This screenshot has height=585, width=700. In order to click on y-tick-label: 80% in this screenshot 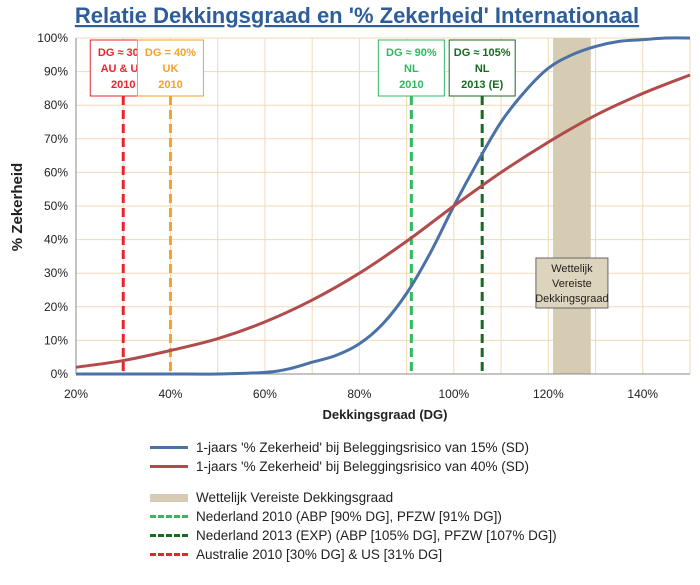, I will do `click(56, 105)`.